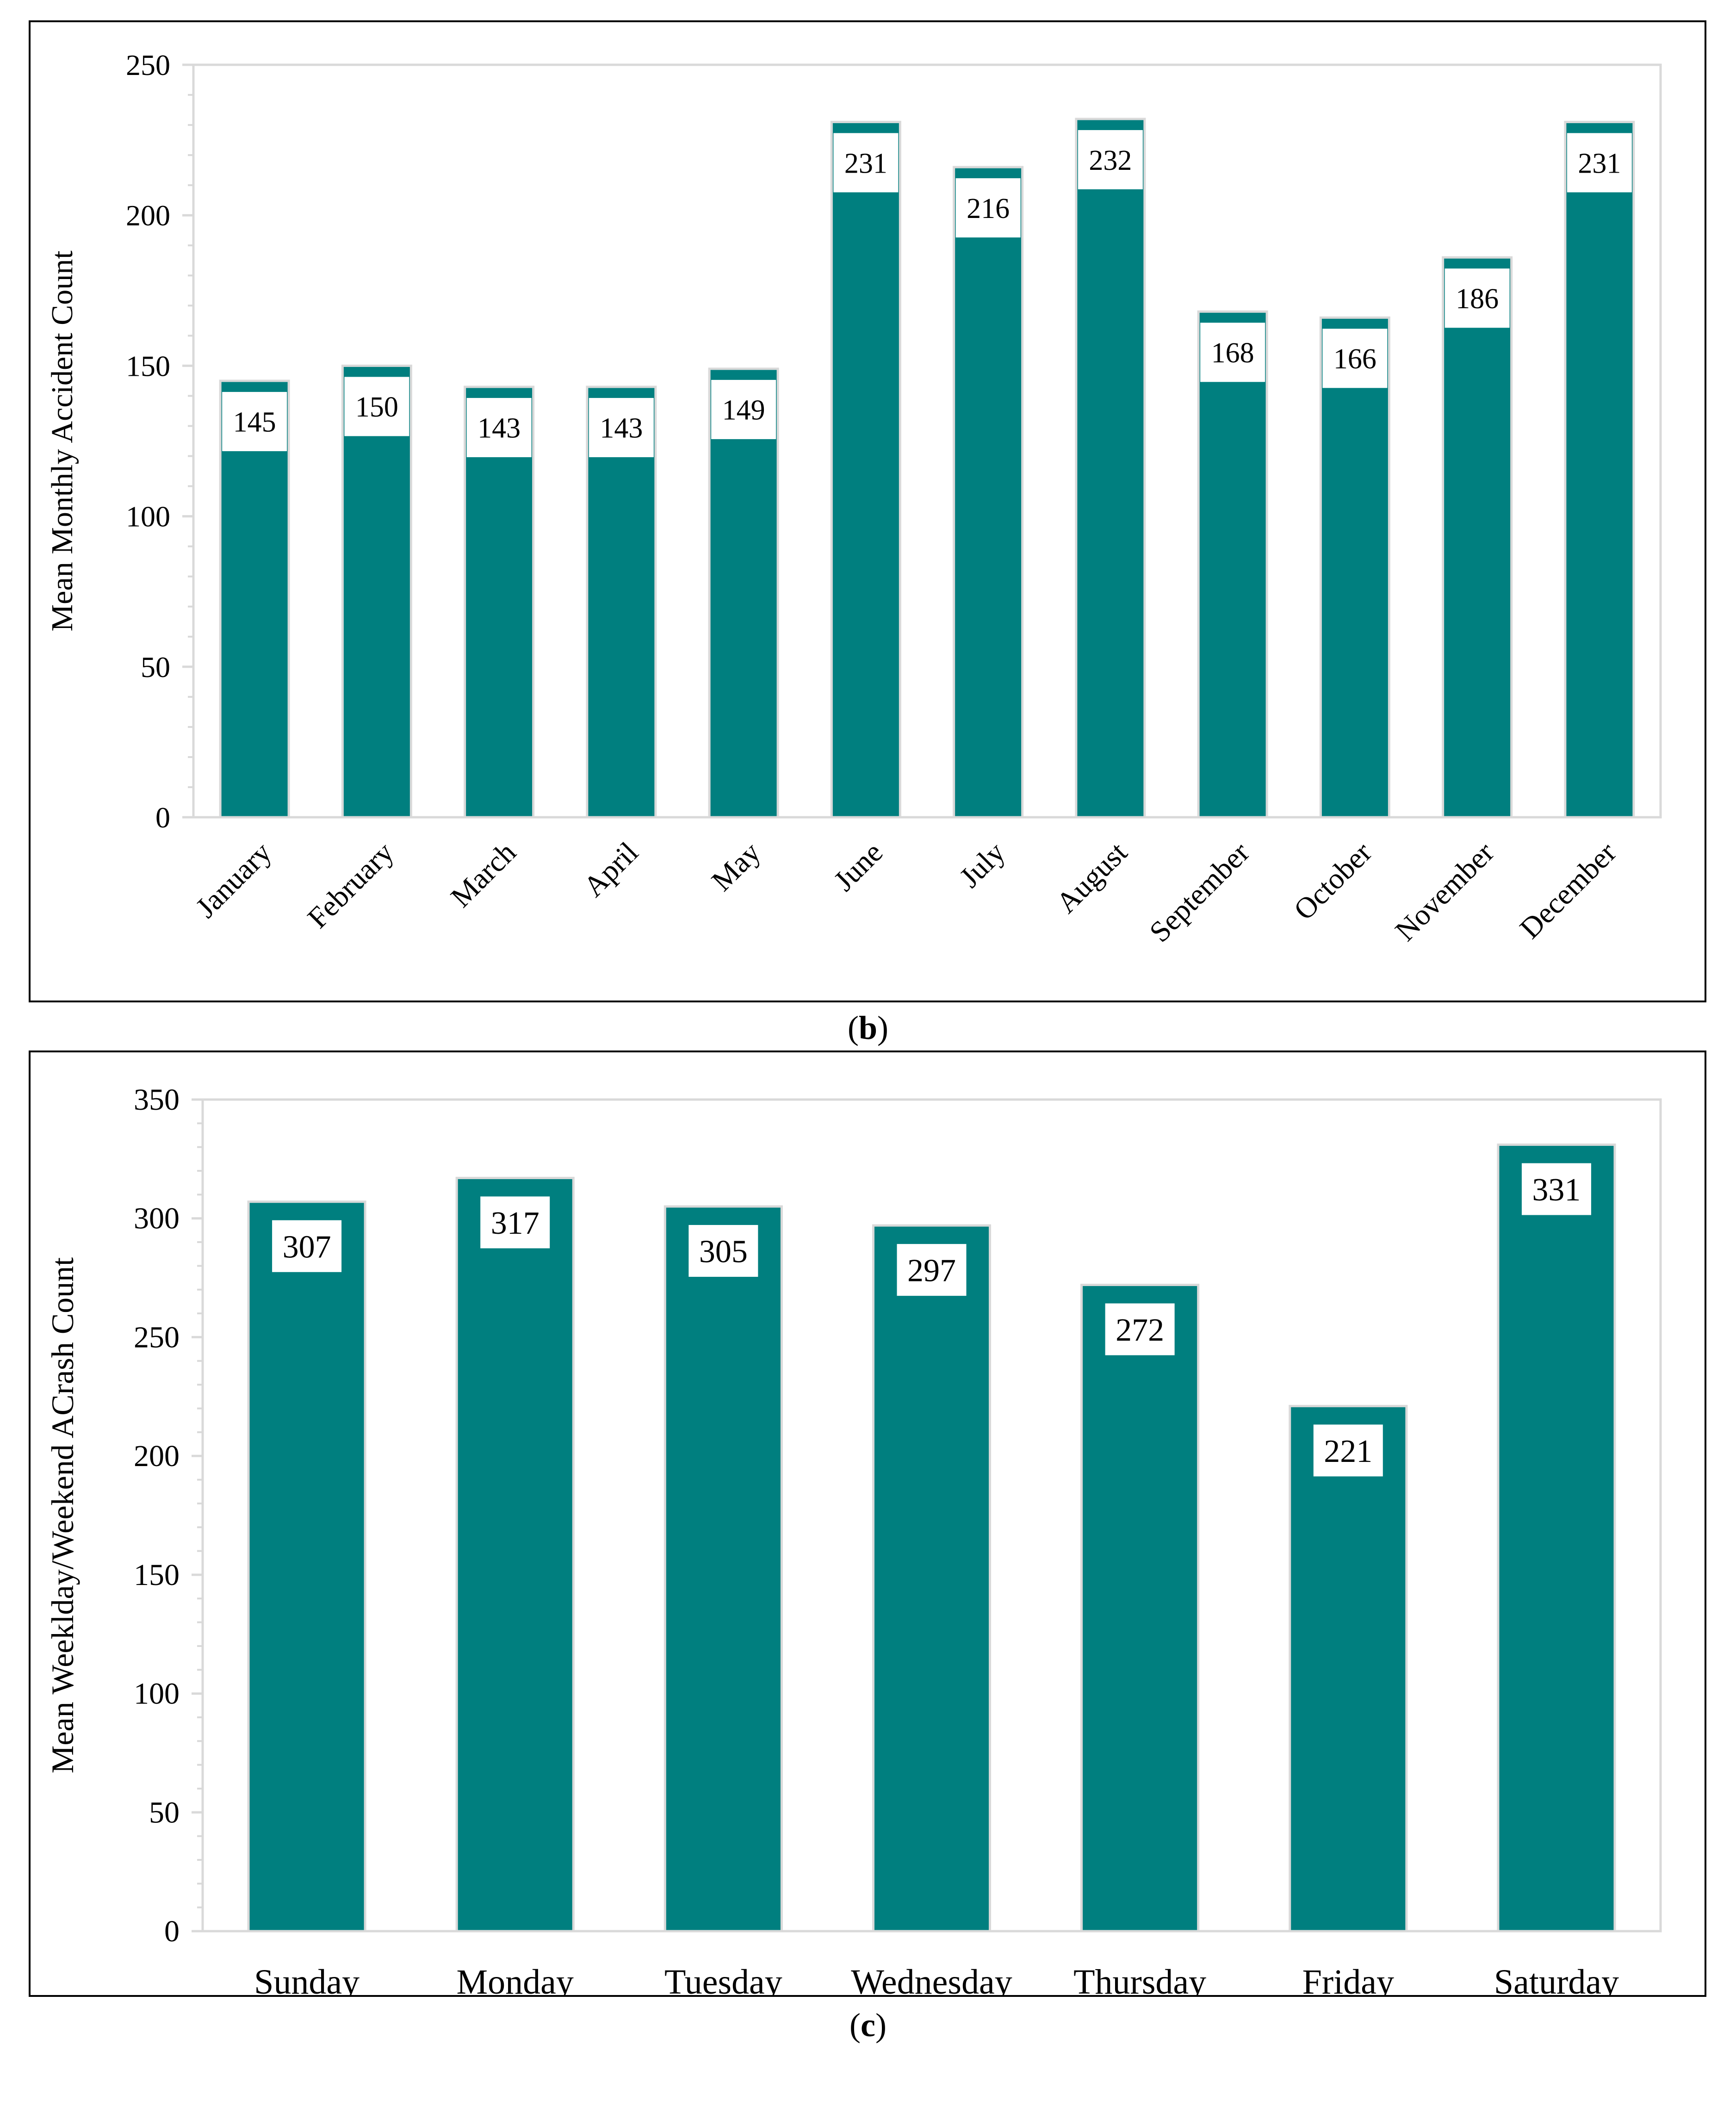  Describe the element at coordinates (1354, 567) in the screenshot. I see `bar-october` at that location.